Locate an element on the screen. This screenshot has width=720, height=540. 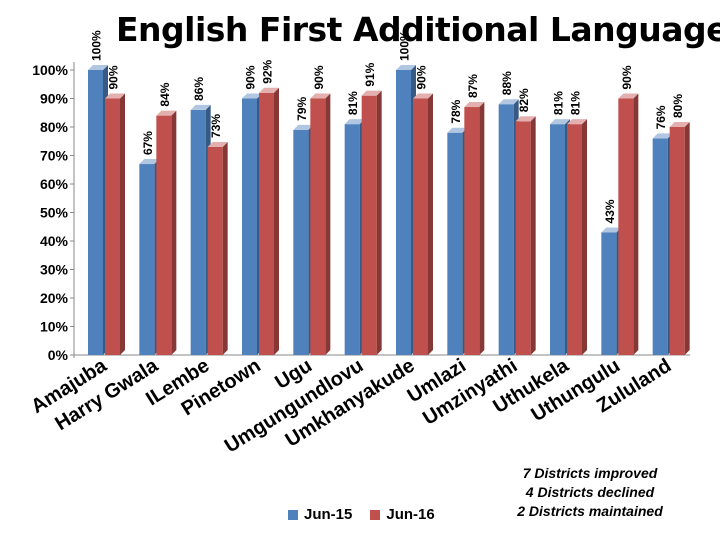
data-label-jun16: 87% is located at coordinates (473, 86).